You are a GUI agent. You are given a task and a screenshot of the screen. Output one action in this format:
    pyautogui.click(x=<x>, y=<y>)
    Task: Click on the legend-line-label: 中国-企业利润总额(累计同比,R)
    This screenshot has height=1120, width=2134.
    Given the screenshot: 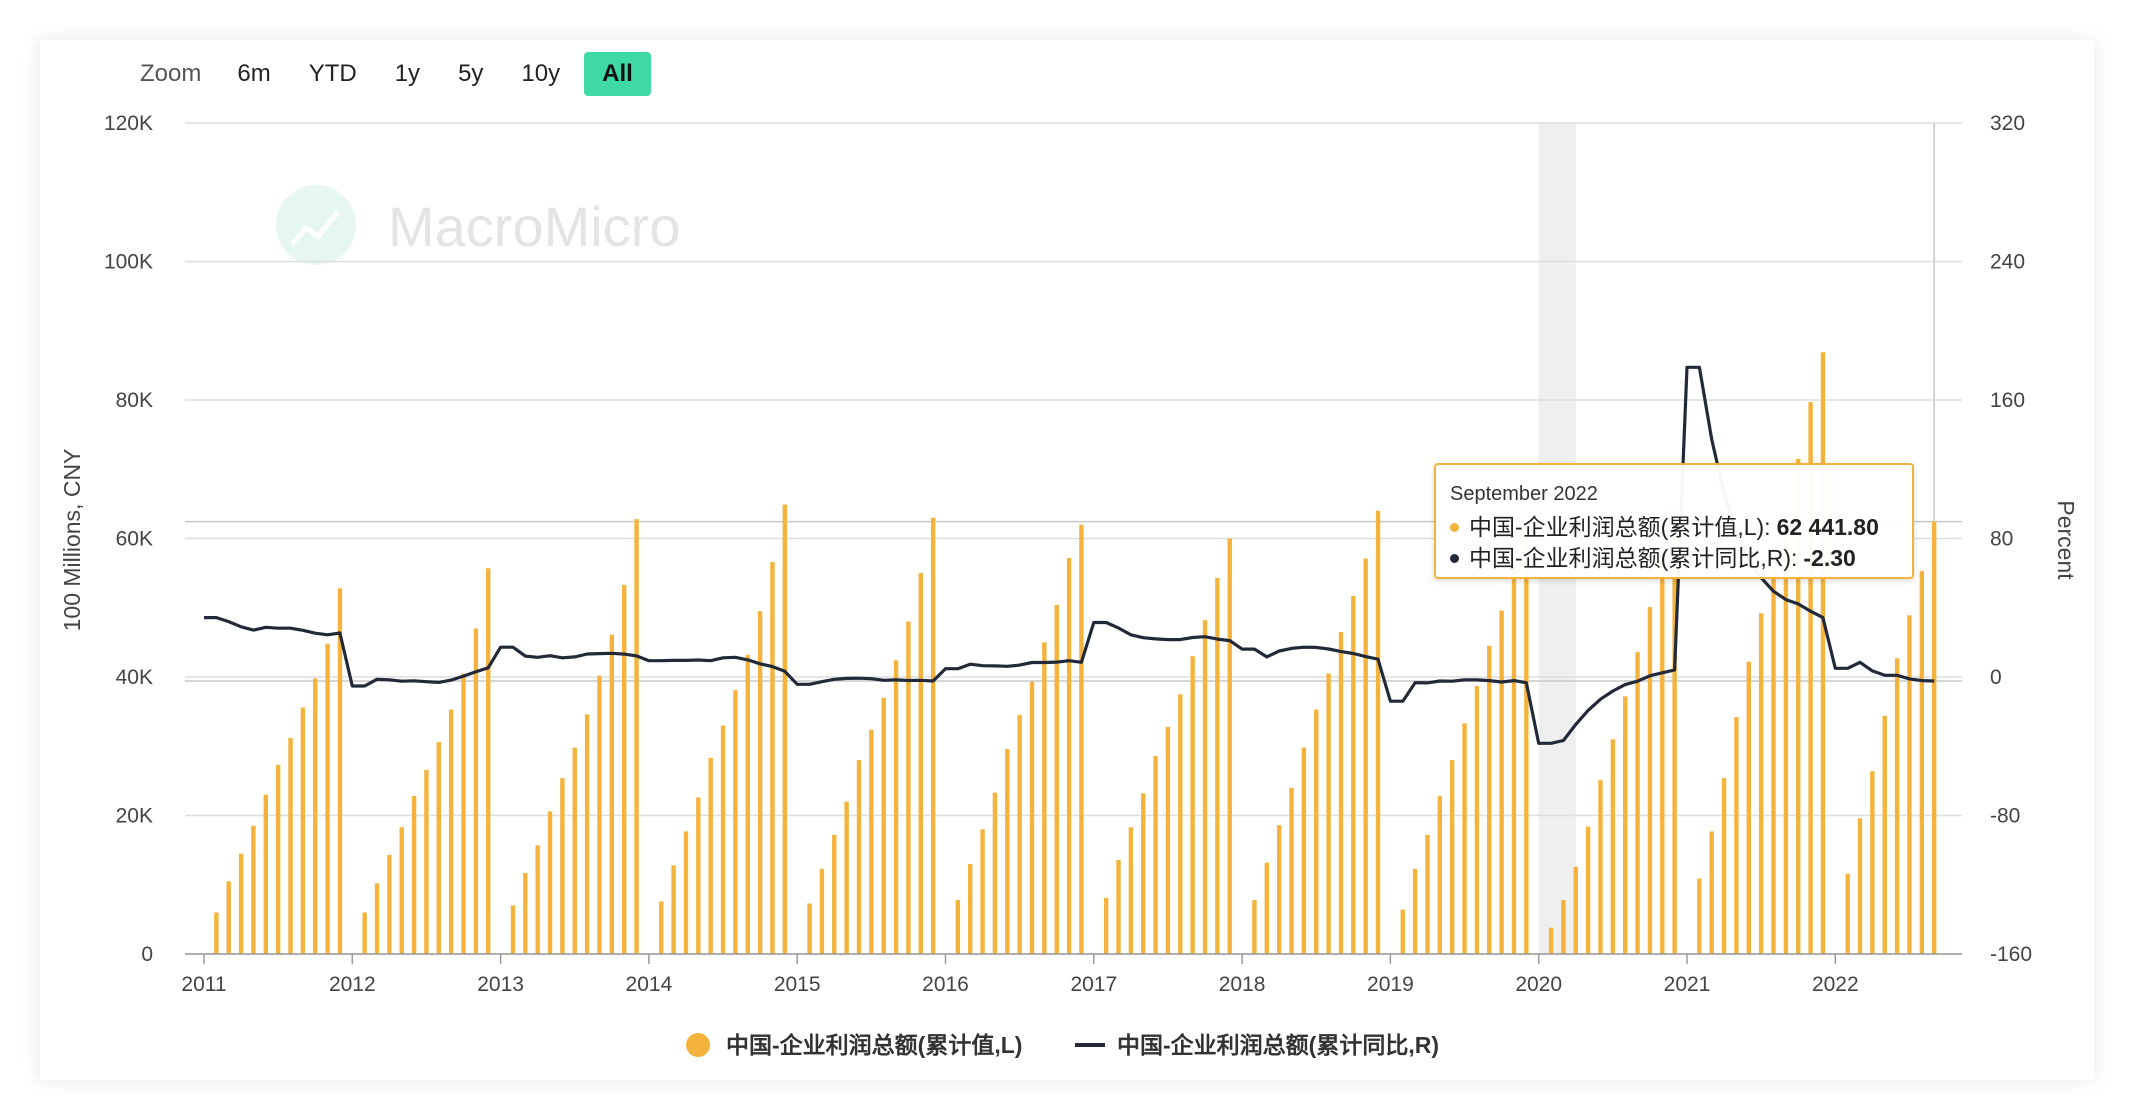 What is the action you would take?
    pyautogui.click(x=1278, y=1045)
    